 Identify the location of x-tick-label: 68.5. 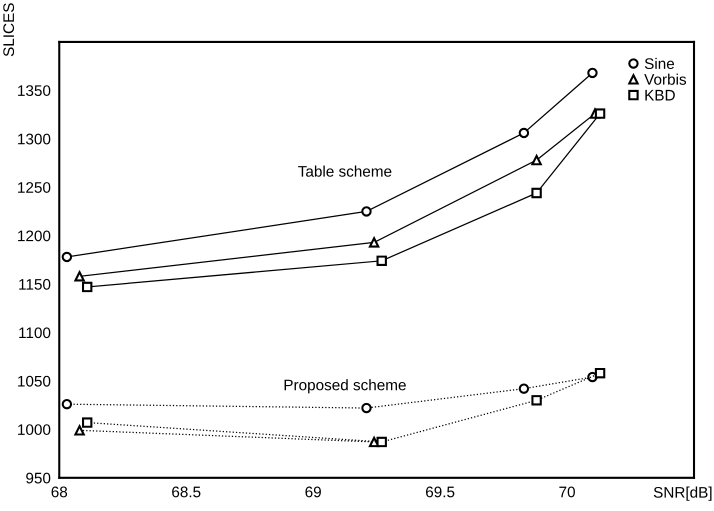
(186, 492).